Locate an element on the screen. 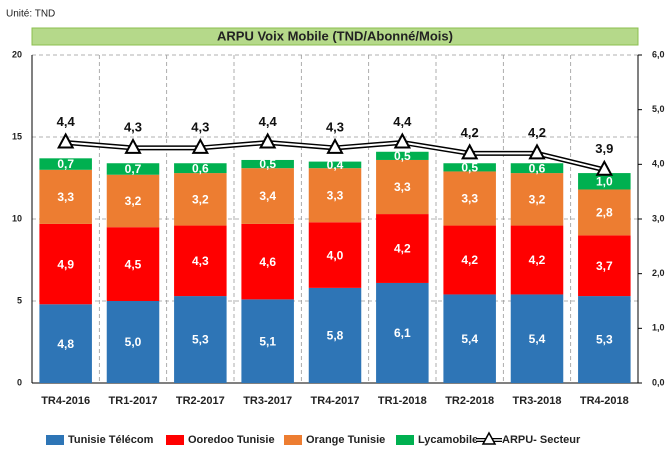  value-label: 3,4 is located at coordinates (267, 196).